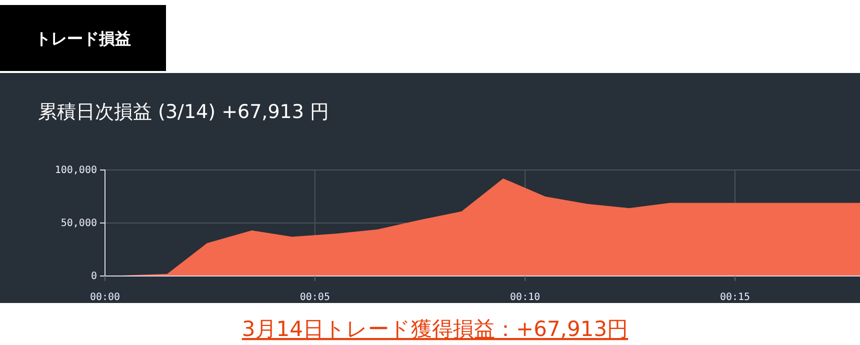 This screenshot has height=345, width=860. Describe the element at coordinates (93, 276) in the screenshot. I see `y-tick-label: 0` at that location.